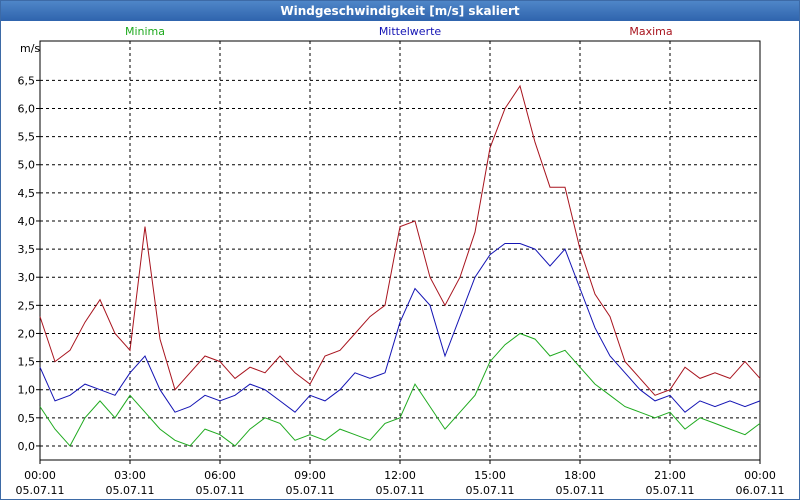 The width and height of the screenshot is (800, 500). Describe the element at coordinates (30, 48) in the screenshot. I see `y-axis-label: m/s` at that location.